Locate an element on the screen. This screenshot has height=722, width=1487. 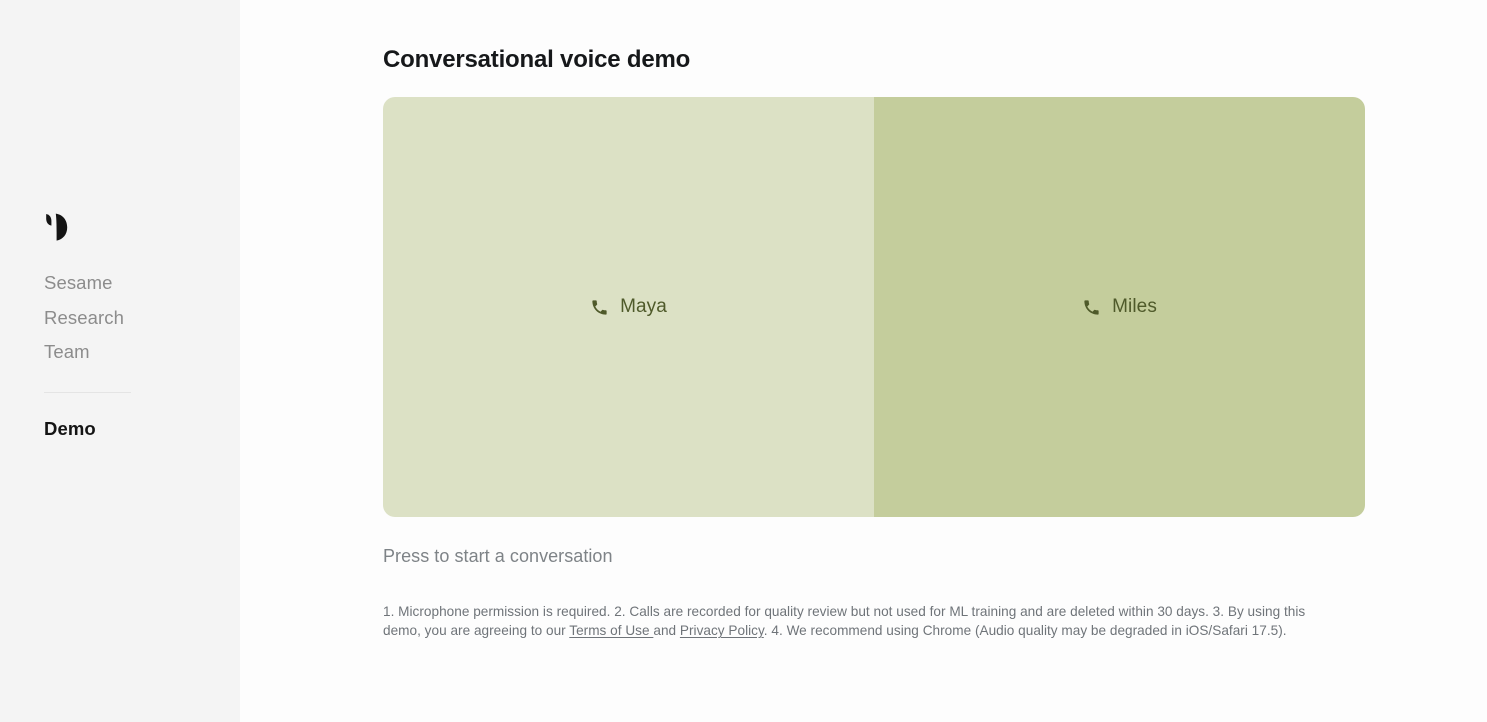
persona-label-miles: Miles is located at coordinates (1134, 306).